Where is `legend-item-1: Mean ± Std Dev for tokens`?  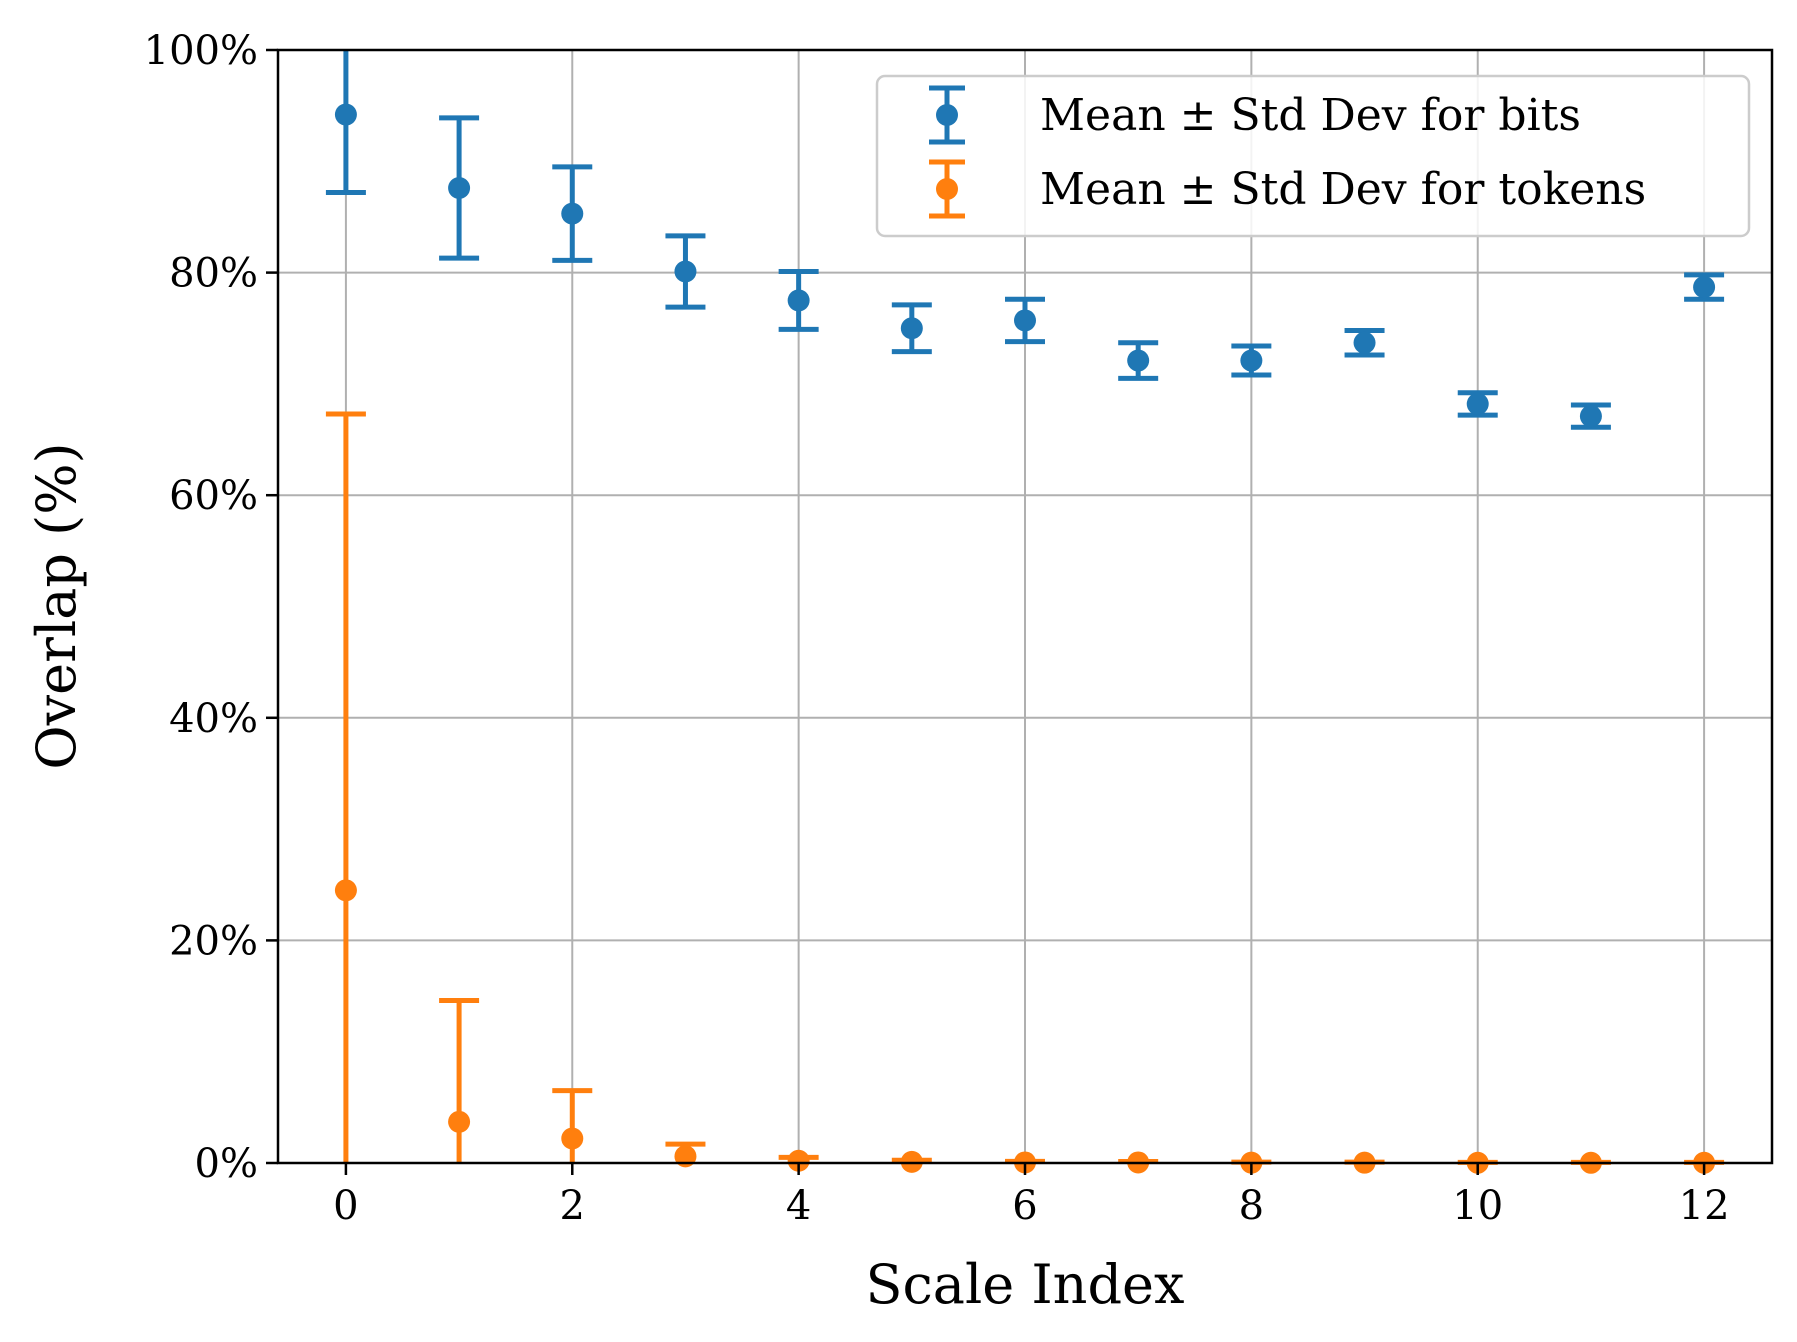 legend-item-1: Mean ± Std Dev for tokens is located at coordinates (1287, 189).